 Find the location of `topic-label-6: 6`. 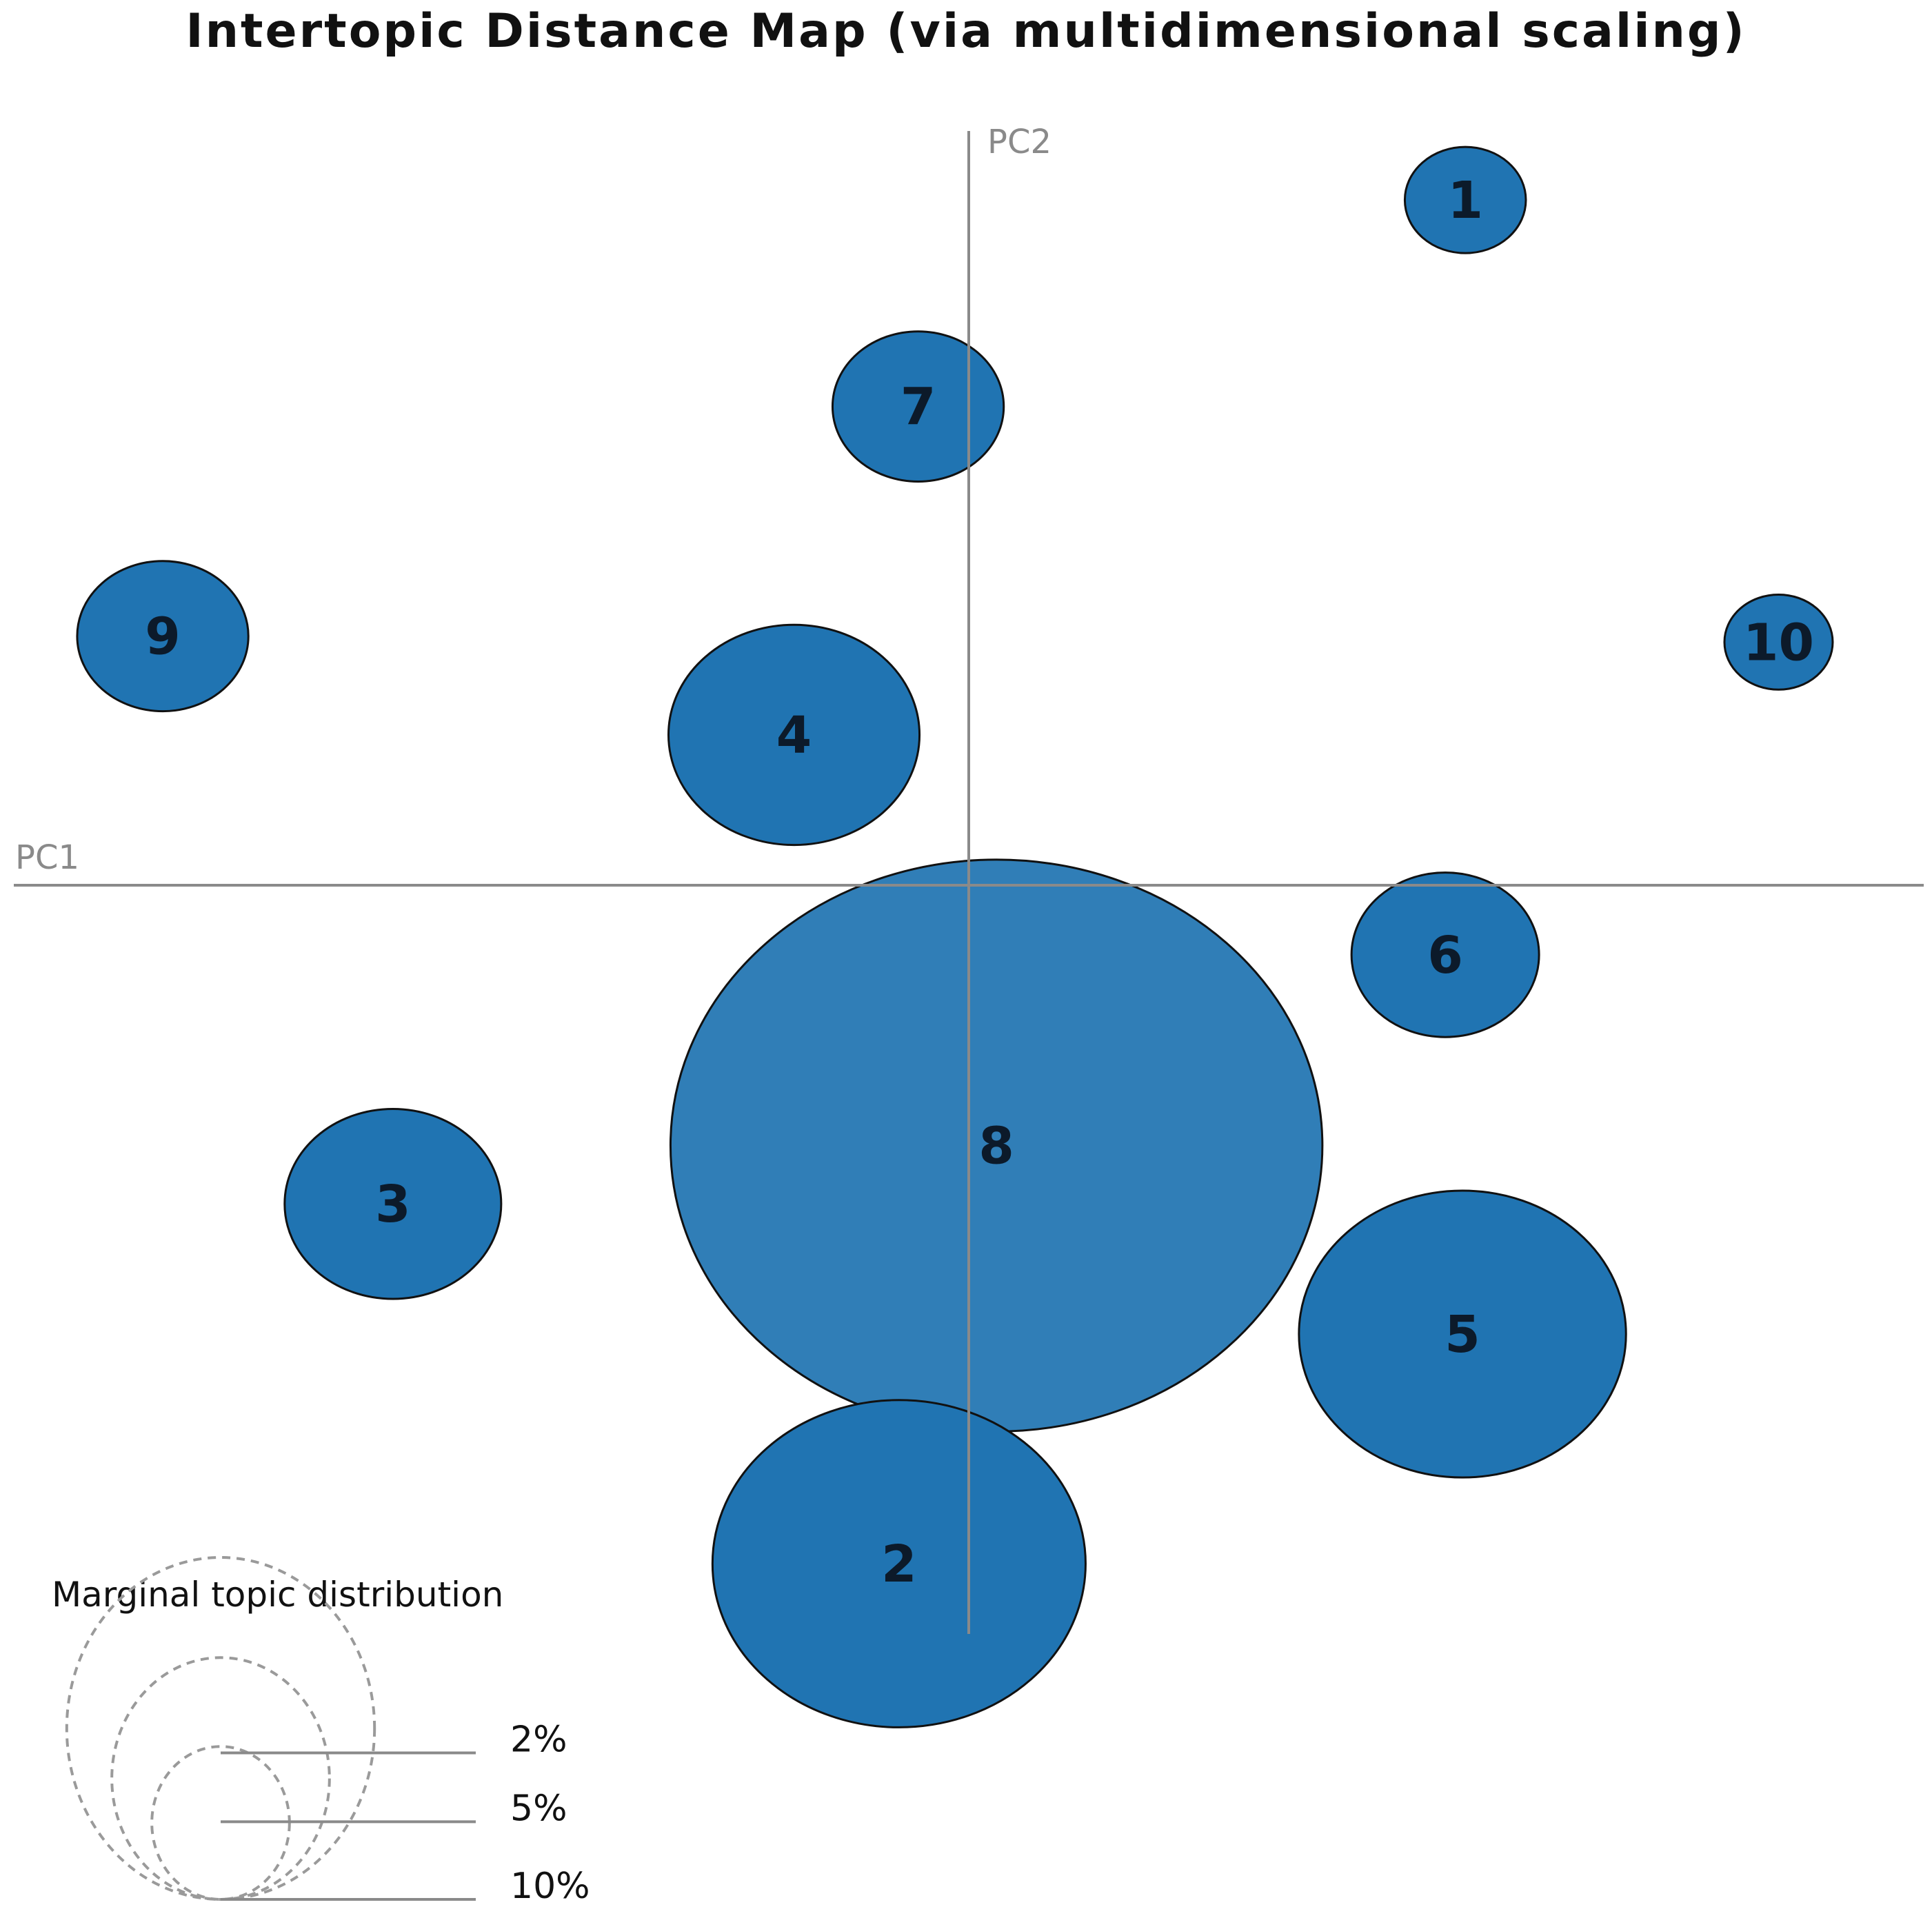

topic-label-6: 6 is located at coordinates (1445, 955).